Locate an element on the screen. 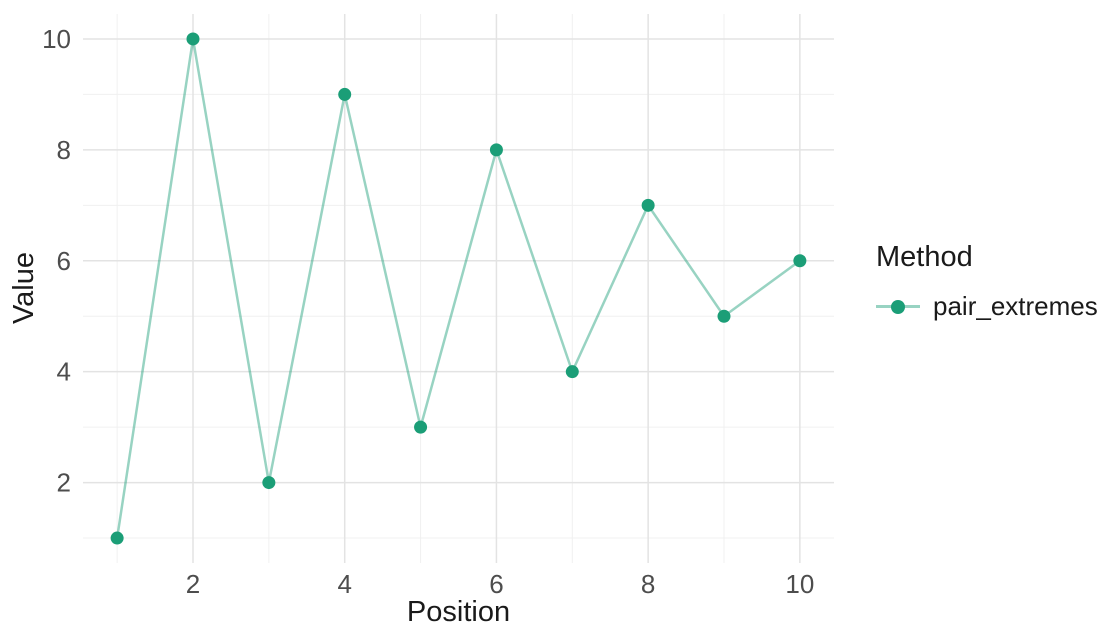 This screenshot has width=1104, height=644. y-axis-title: Value is located at coordinates (24, 288).